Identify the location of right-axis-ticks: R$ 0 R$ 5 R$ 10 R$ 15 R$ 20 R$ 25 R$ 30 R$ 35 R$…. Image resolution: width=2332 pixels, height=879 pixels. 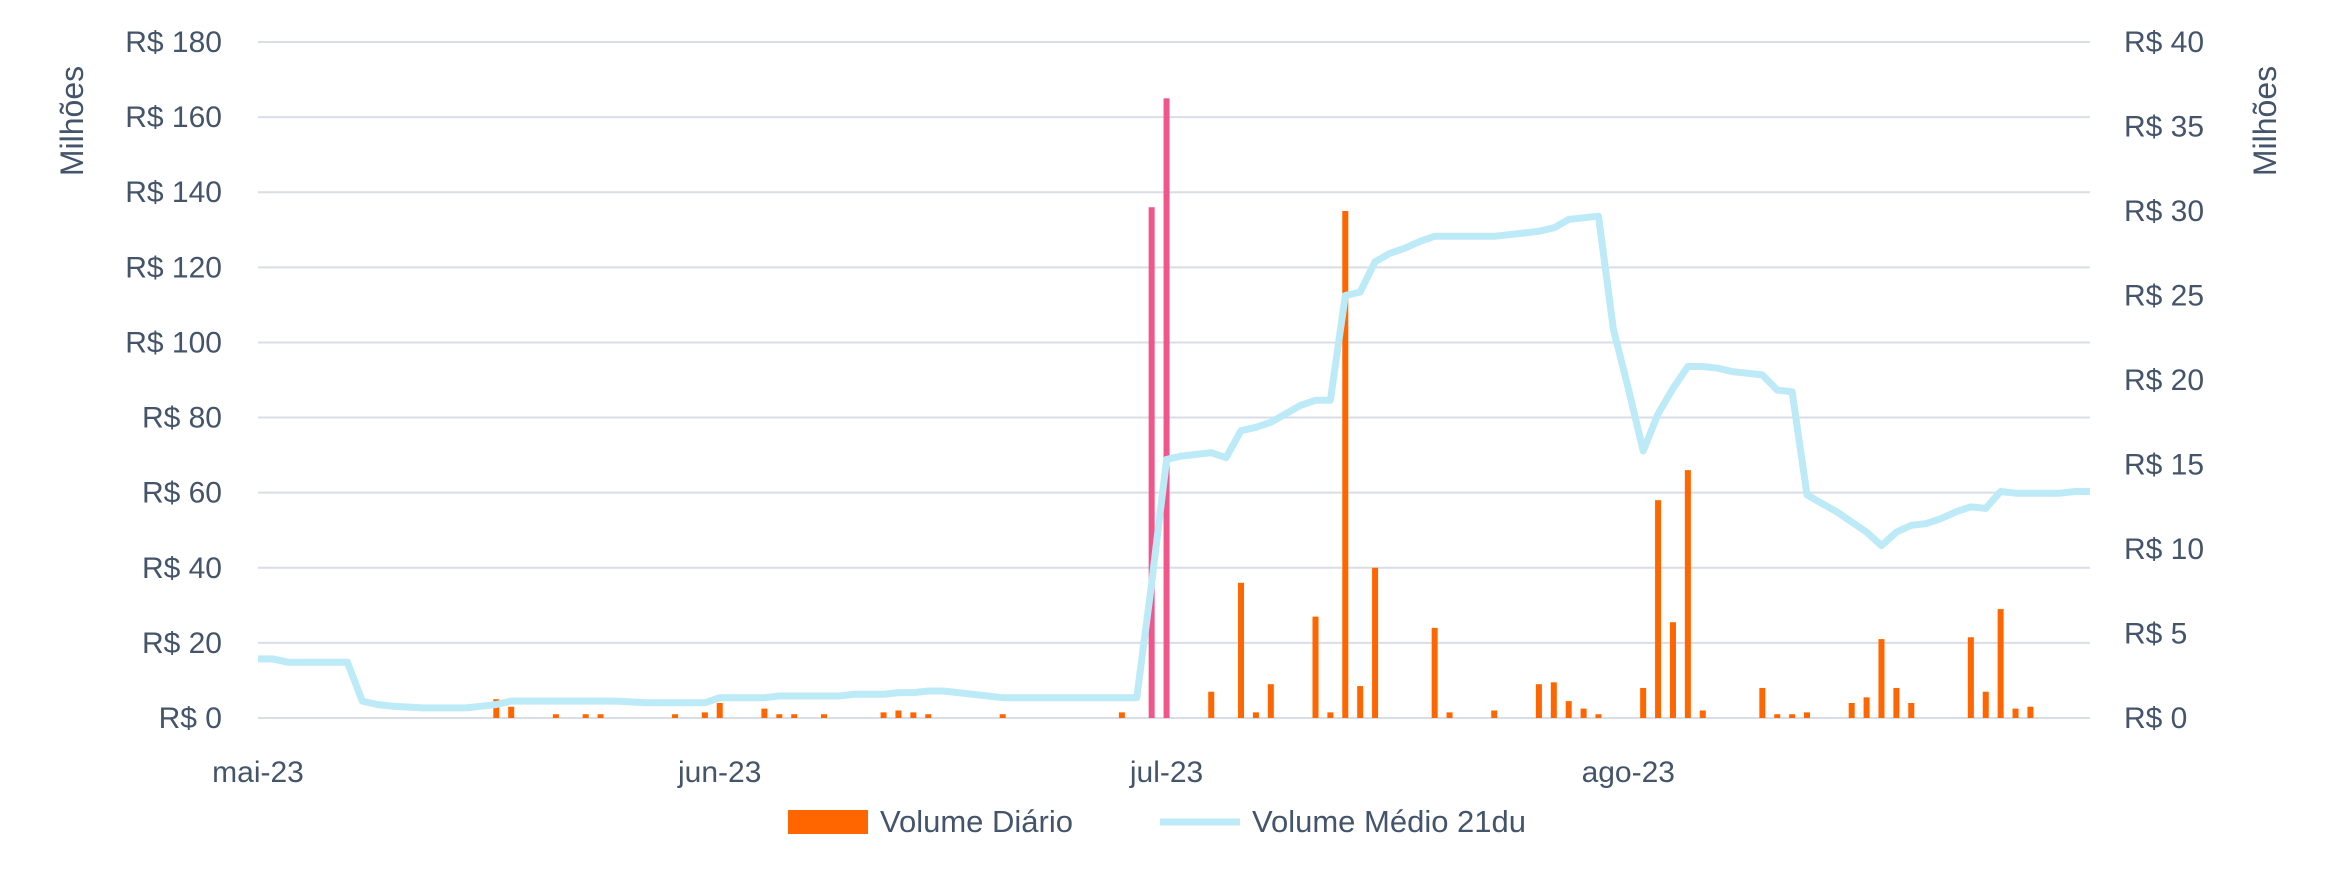
(2164, 380).